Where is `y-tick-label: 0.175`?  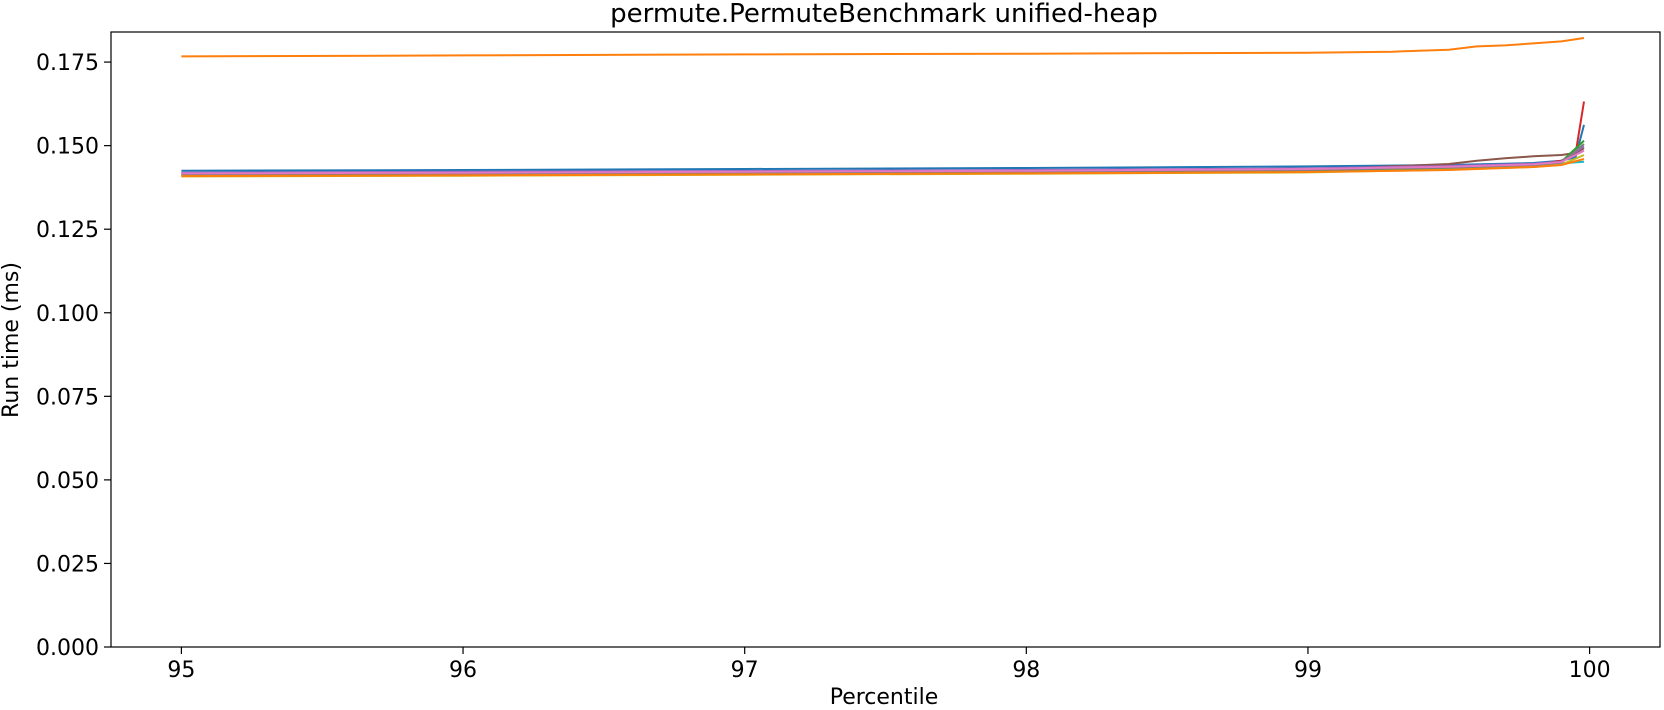 y-tick-label: 0.175 is located at coordinates (67, 63).